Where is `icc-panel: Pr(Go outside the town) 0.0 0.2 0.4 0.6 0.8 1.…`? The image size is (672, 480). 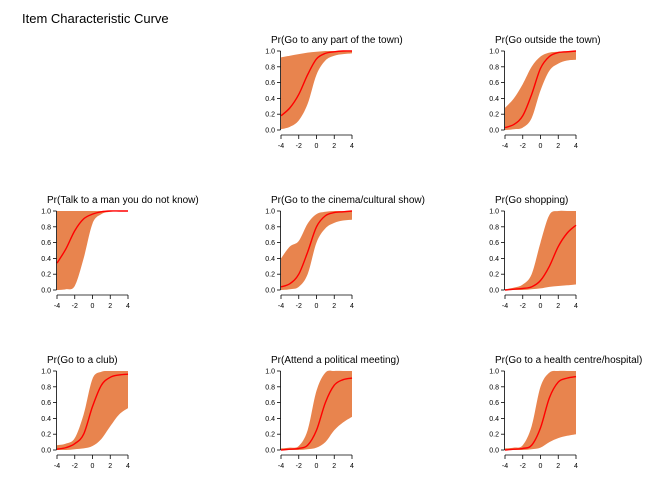 icc-panel: Pr(Go outside the town) 0.0 0.2 0.4 0.6 0.8 1.… is located at coordinates (544, 92).